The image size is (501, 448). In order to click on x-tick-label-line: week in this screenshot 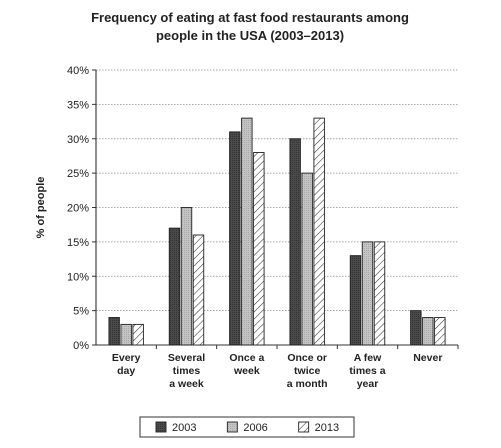, I will do `click(246, 371)`.